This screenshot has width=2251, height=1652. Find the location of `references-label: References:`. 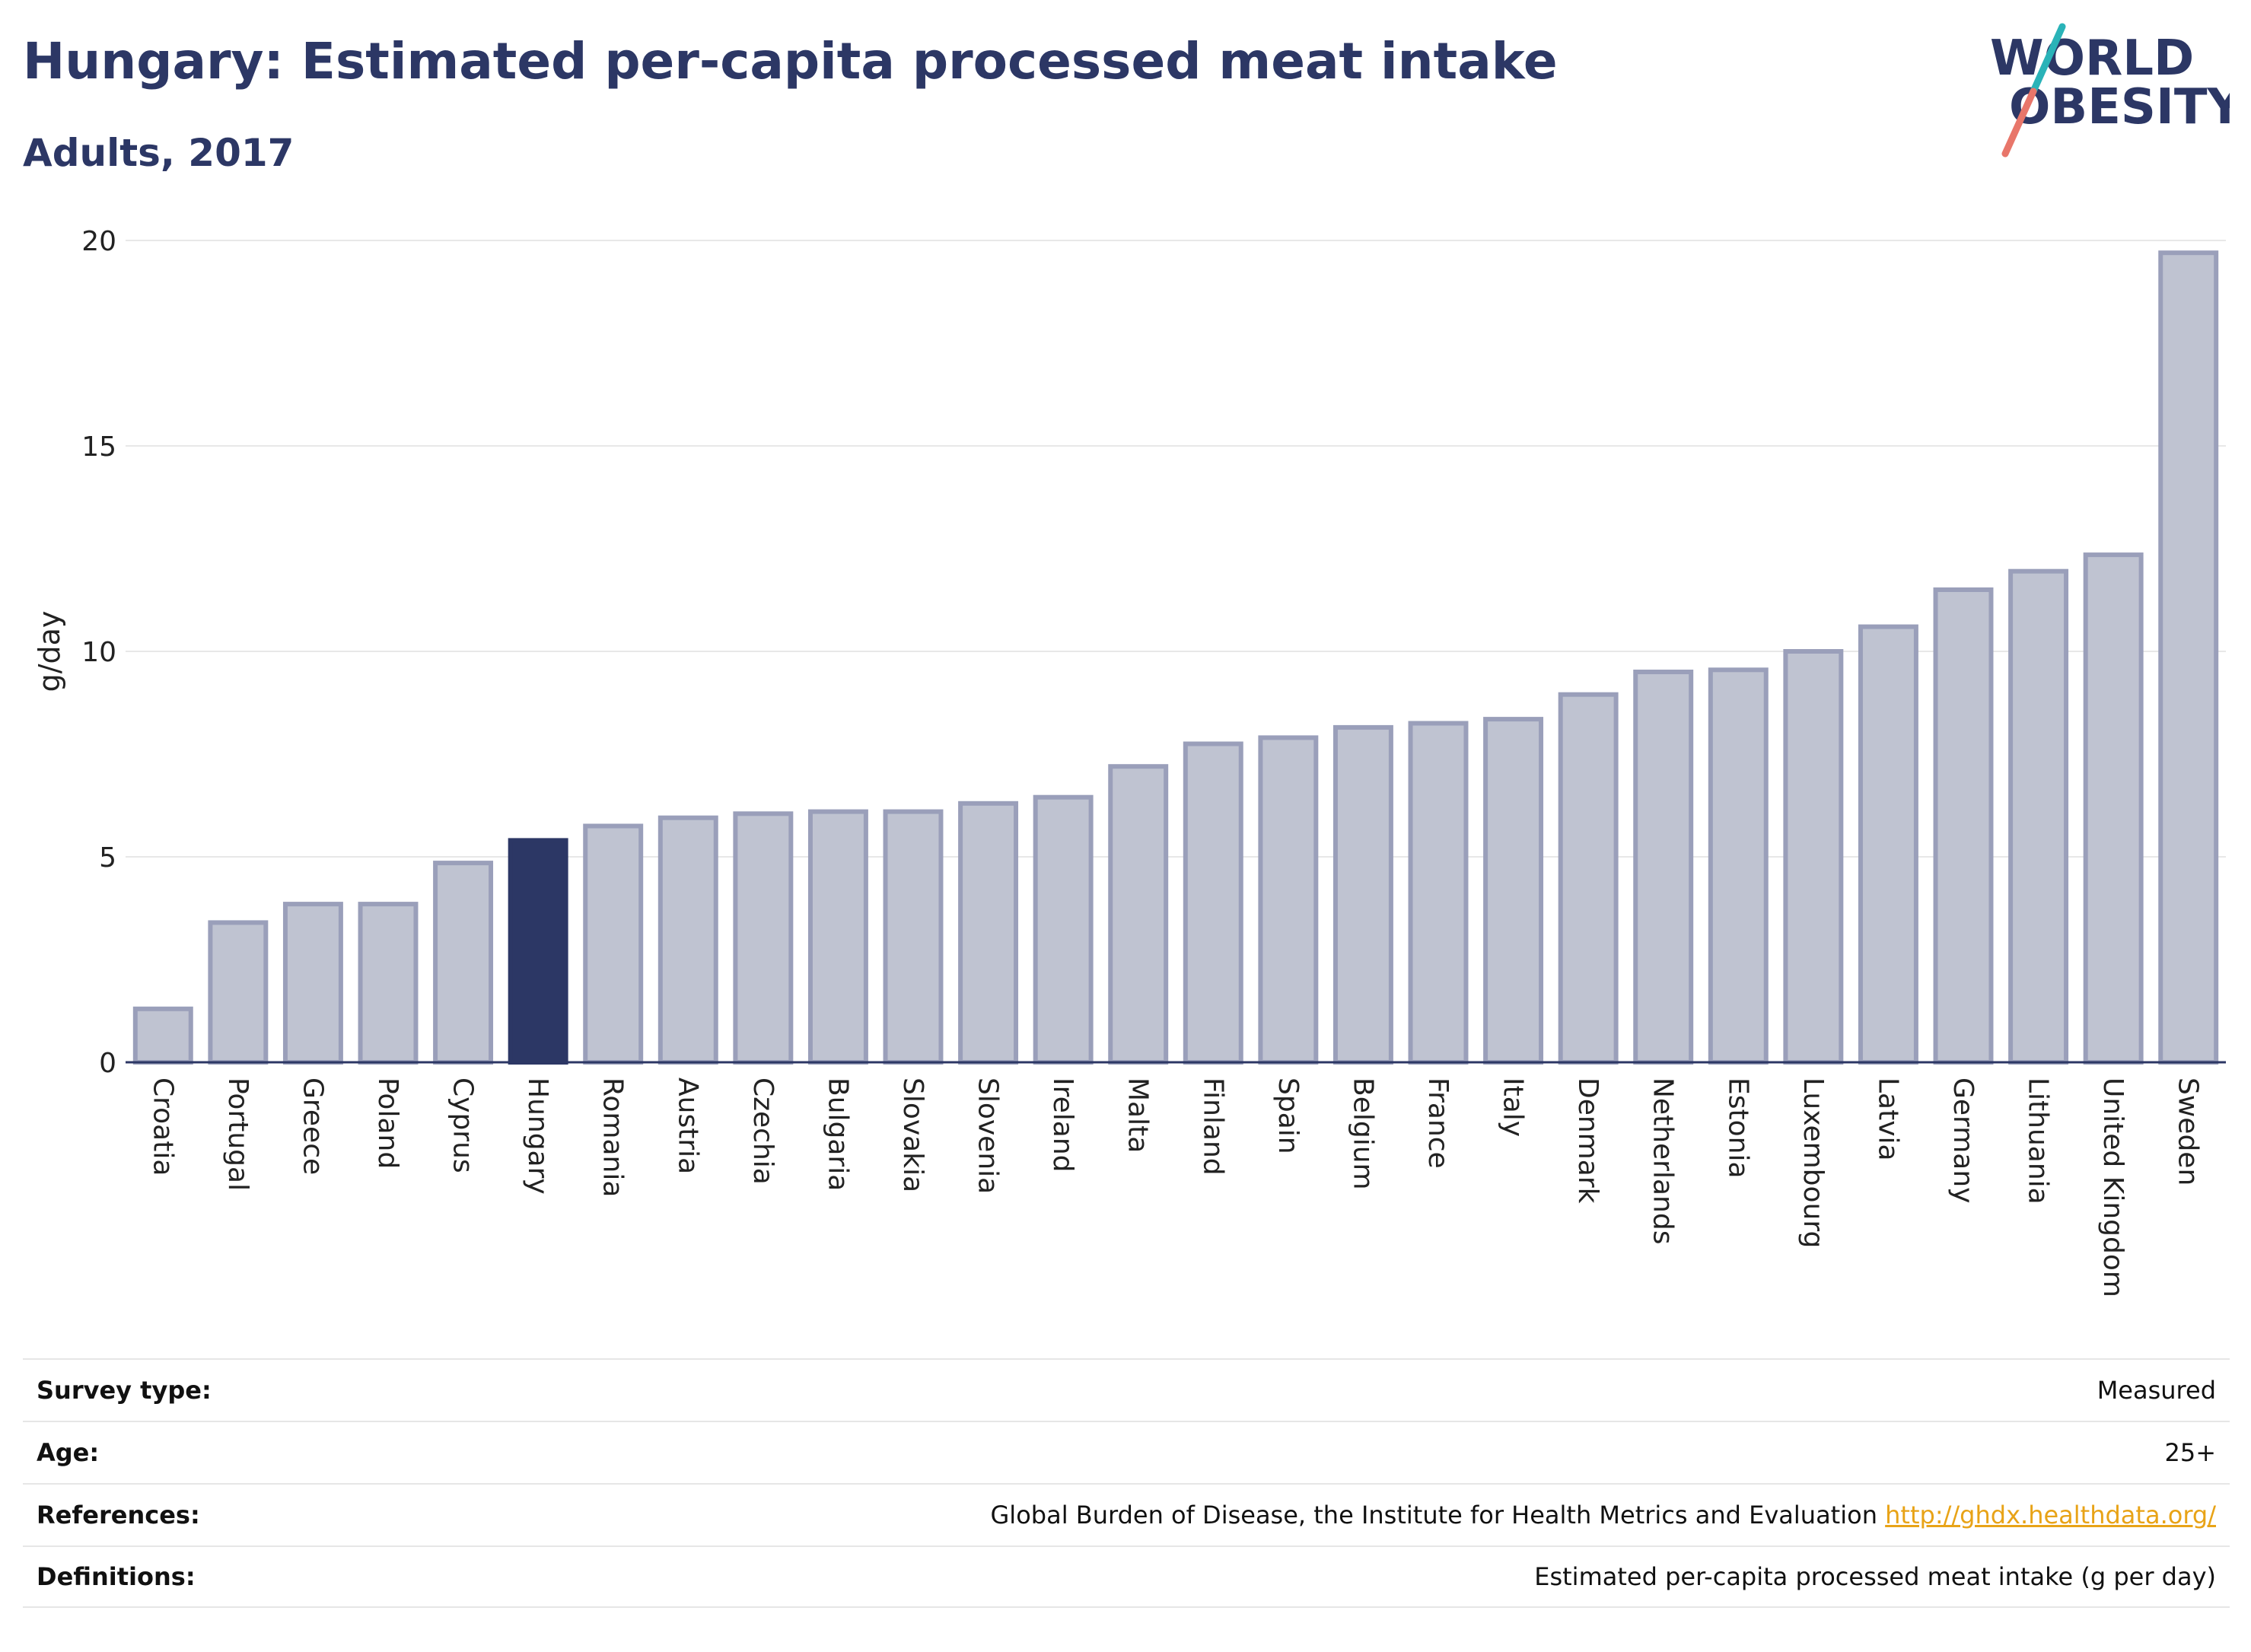

references-label: References: is located at coordinates (118, 1515).